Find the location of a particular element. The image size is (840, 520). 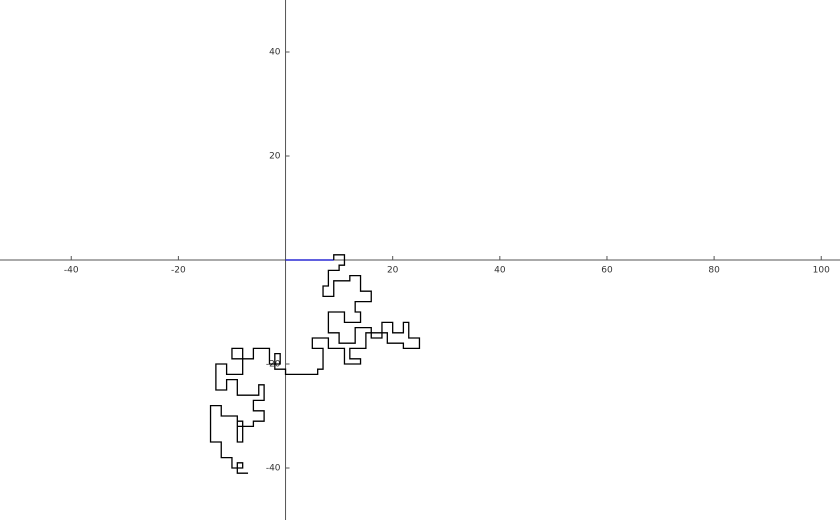

y-tick-label: 20 is located at coordinates (275, 157).